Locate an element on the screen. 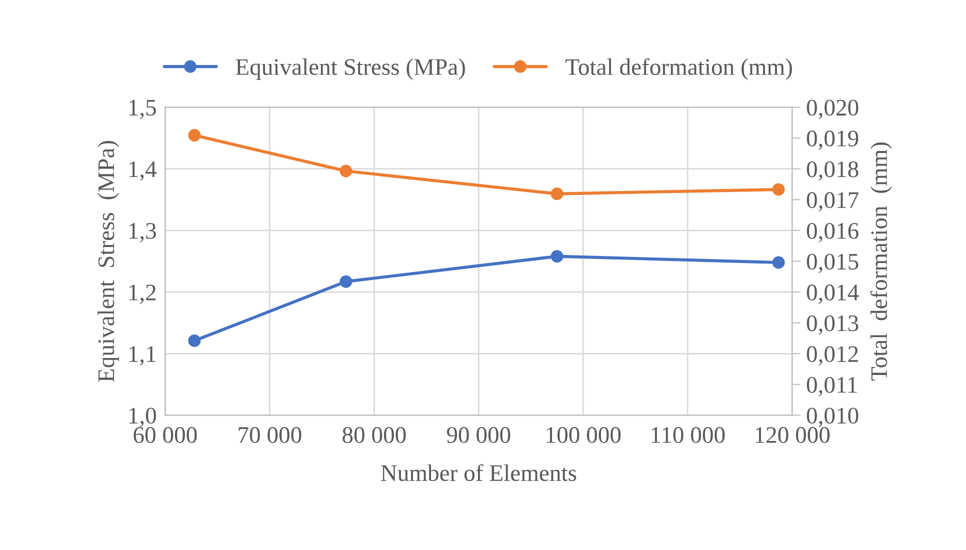 This screenshot has width=966, height=550. y-tick-label: 1,3 is located at coordinates (142, 232).